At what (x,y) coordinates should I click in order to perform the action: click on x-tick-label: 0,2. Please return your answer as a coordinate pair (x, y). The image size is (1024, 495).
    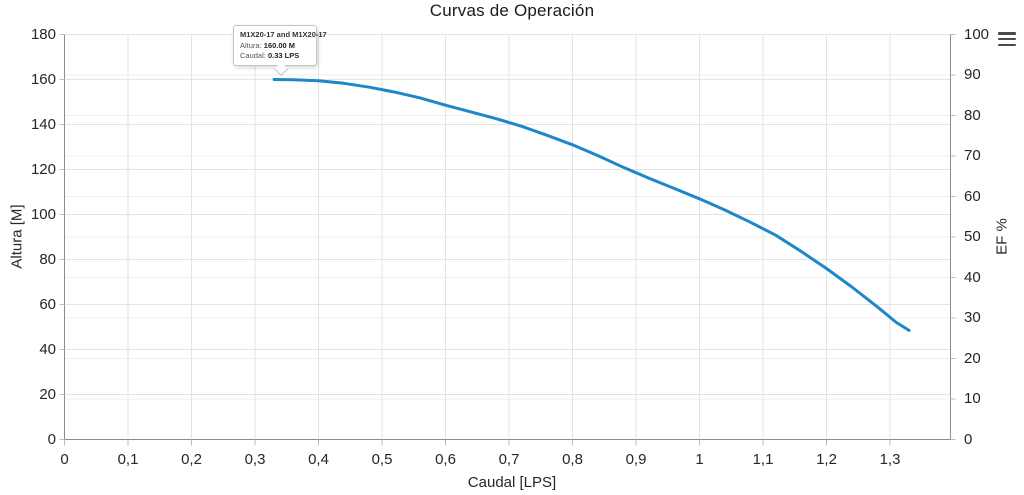
    Looking at the image, I should click on (191, 459).